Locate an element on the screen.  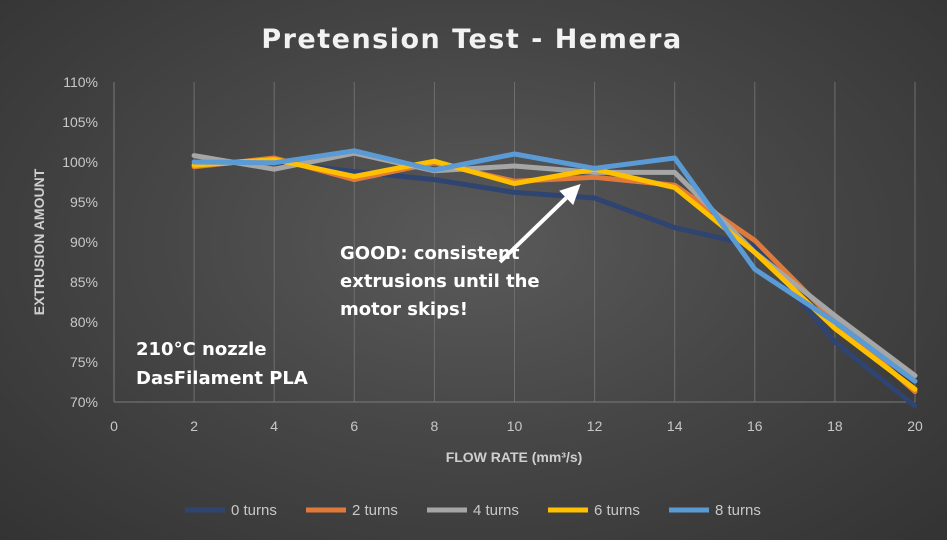
y-tick-label: 70% is located at coordinates (84, 402).